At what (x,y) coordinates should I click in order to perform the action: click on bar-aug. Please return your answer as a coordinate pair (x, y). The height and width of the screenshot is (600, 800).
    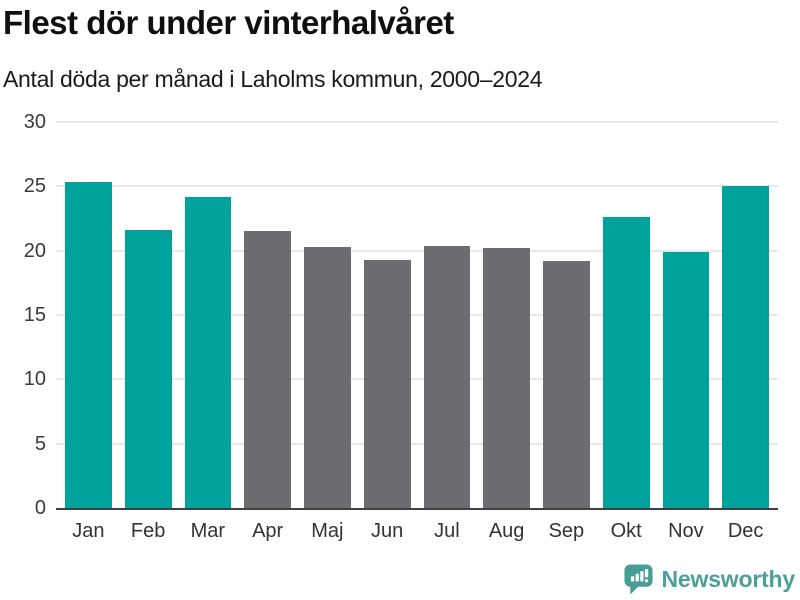
    Looking at the image, I should click on (506, 378).